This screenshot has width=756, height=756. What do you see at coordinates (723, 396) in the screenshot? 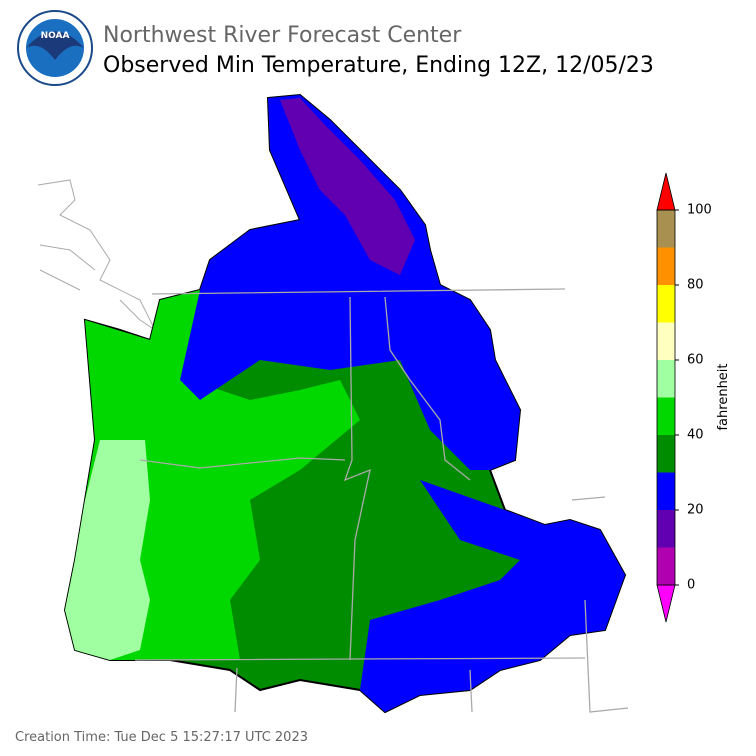
I see `colorbar-label: fahrenheit` at bounding box center [723, 396].